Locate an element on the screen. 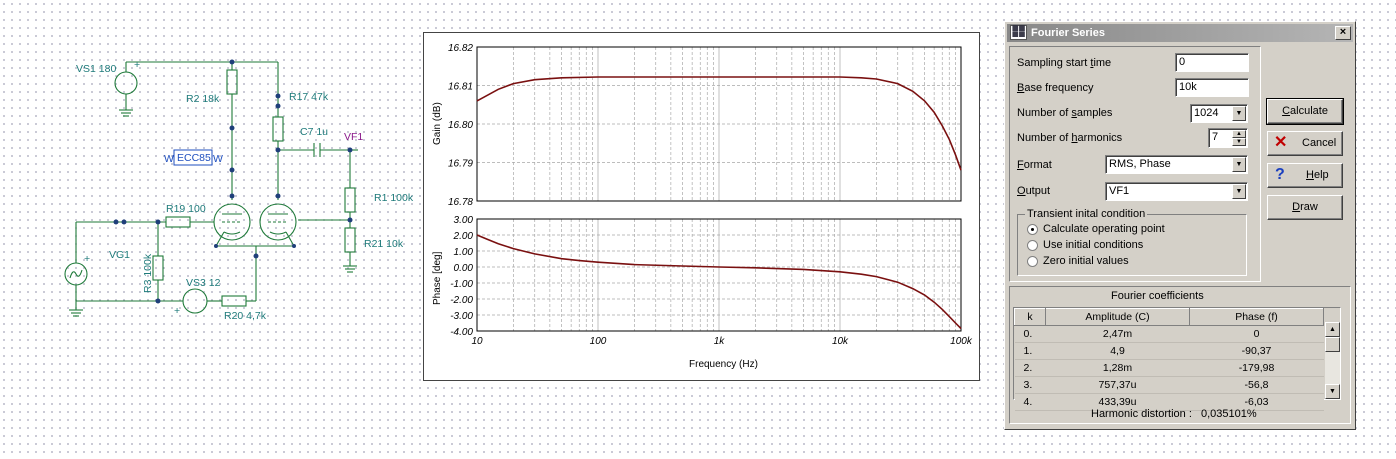 This screenshot has width=1396, height=459. cell-amp: 1,28m is located at coordinates (1117, 368).